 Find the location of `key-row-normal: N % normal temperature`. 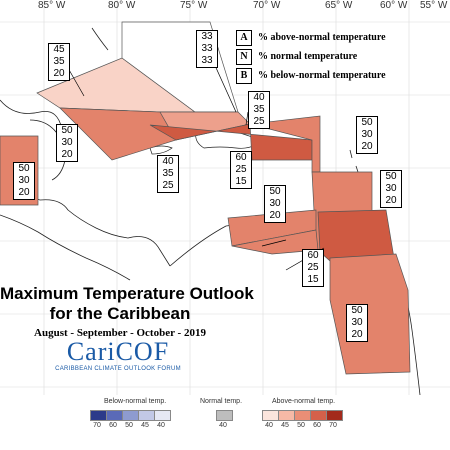

key-row-normal: N % normal temperature is located at coordinates (336, 56).